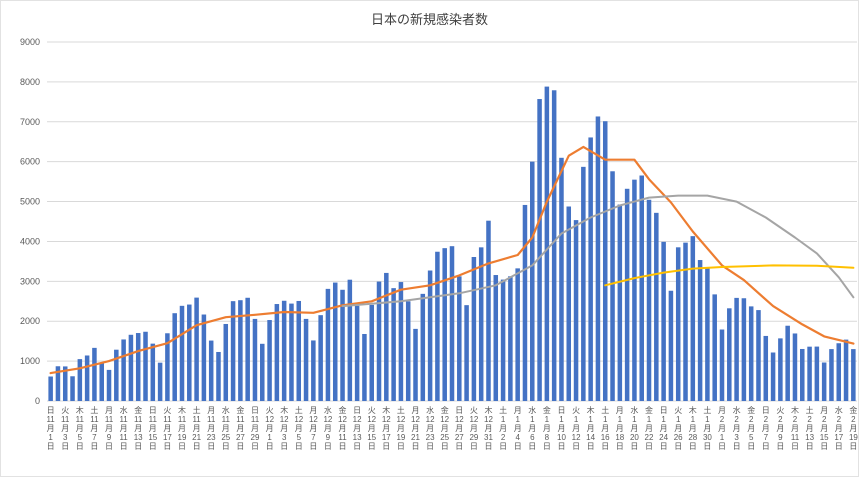  Describe the element at coordinates (649, 428) in the screenshot. I see `x-tick-label: 金 1 月 22 日` at that location.